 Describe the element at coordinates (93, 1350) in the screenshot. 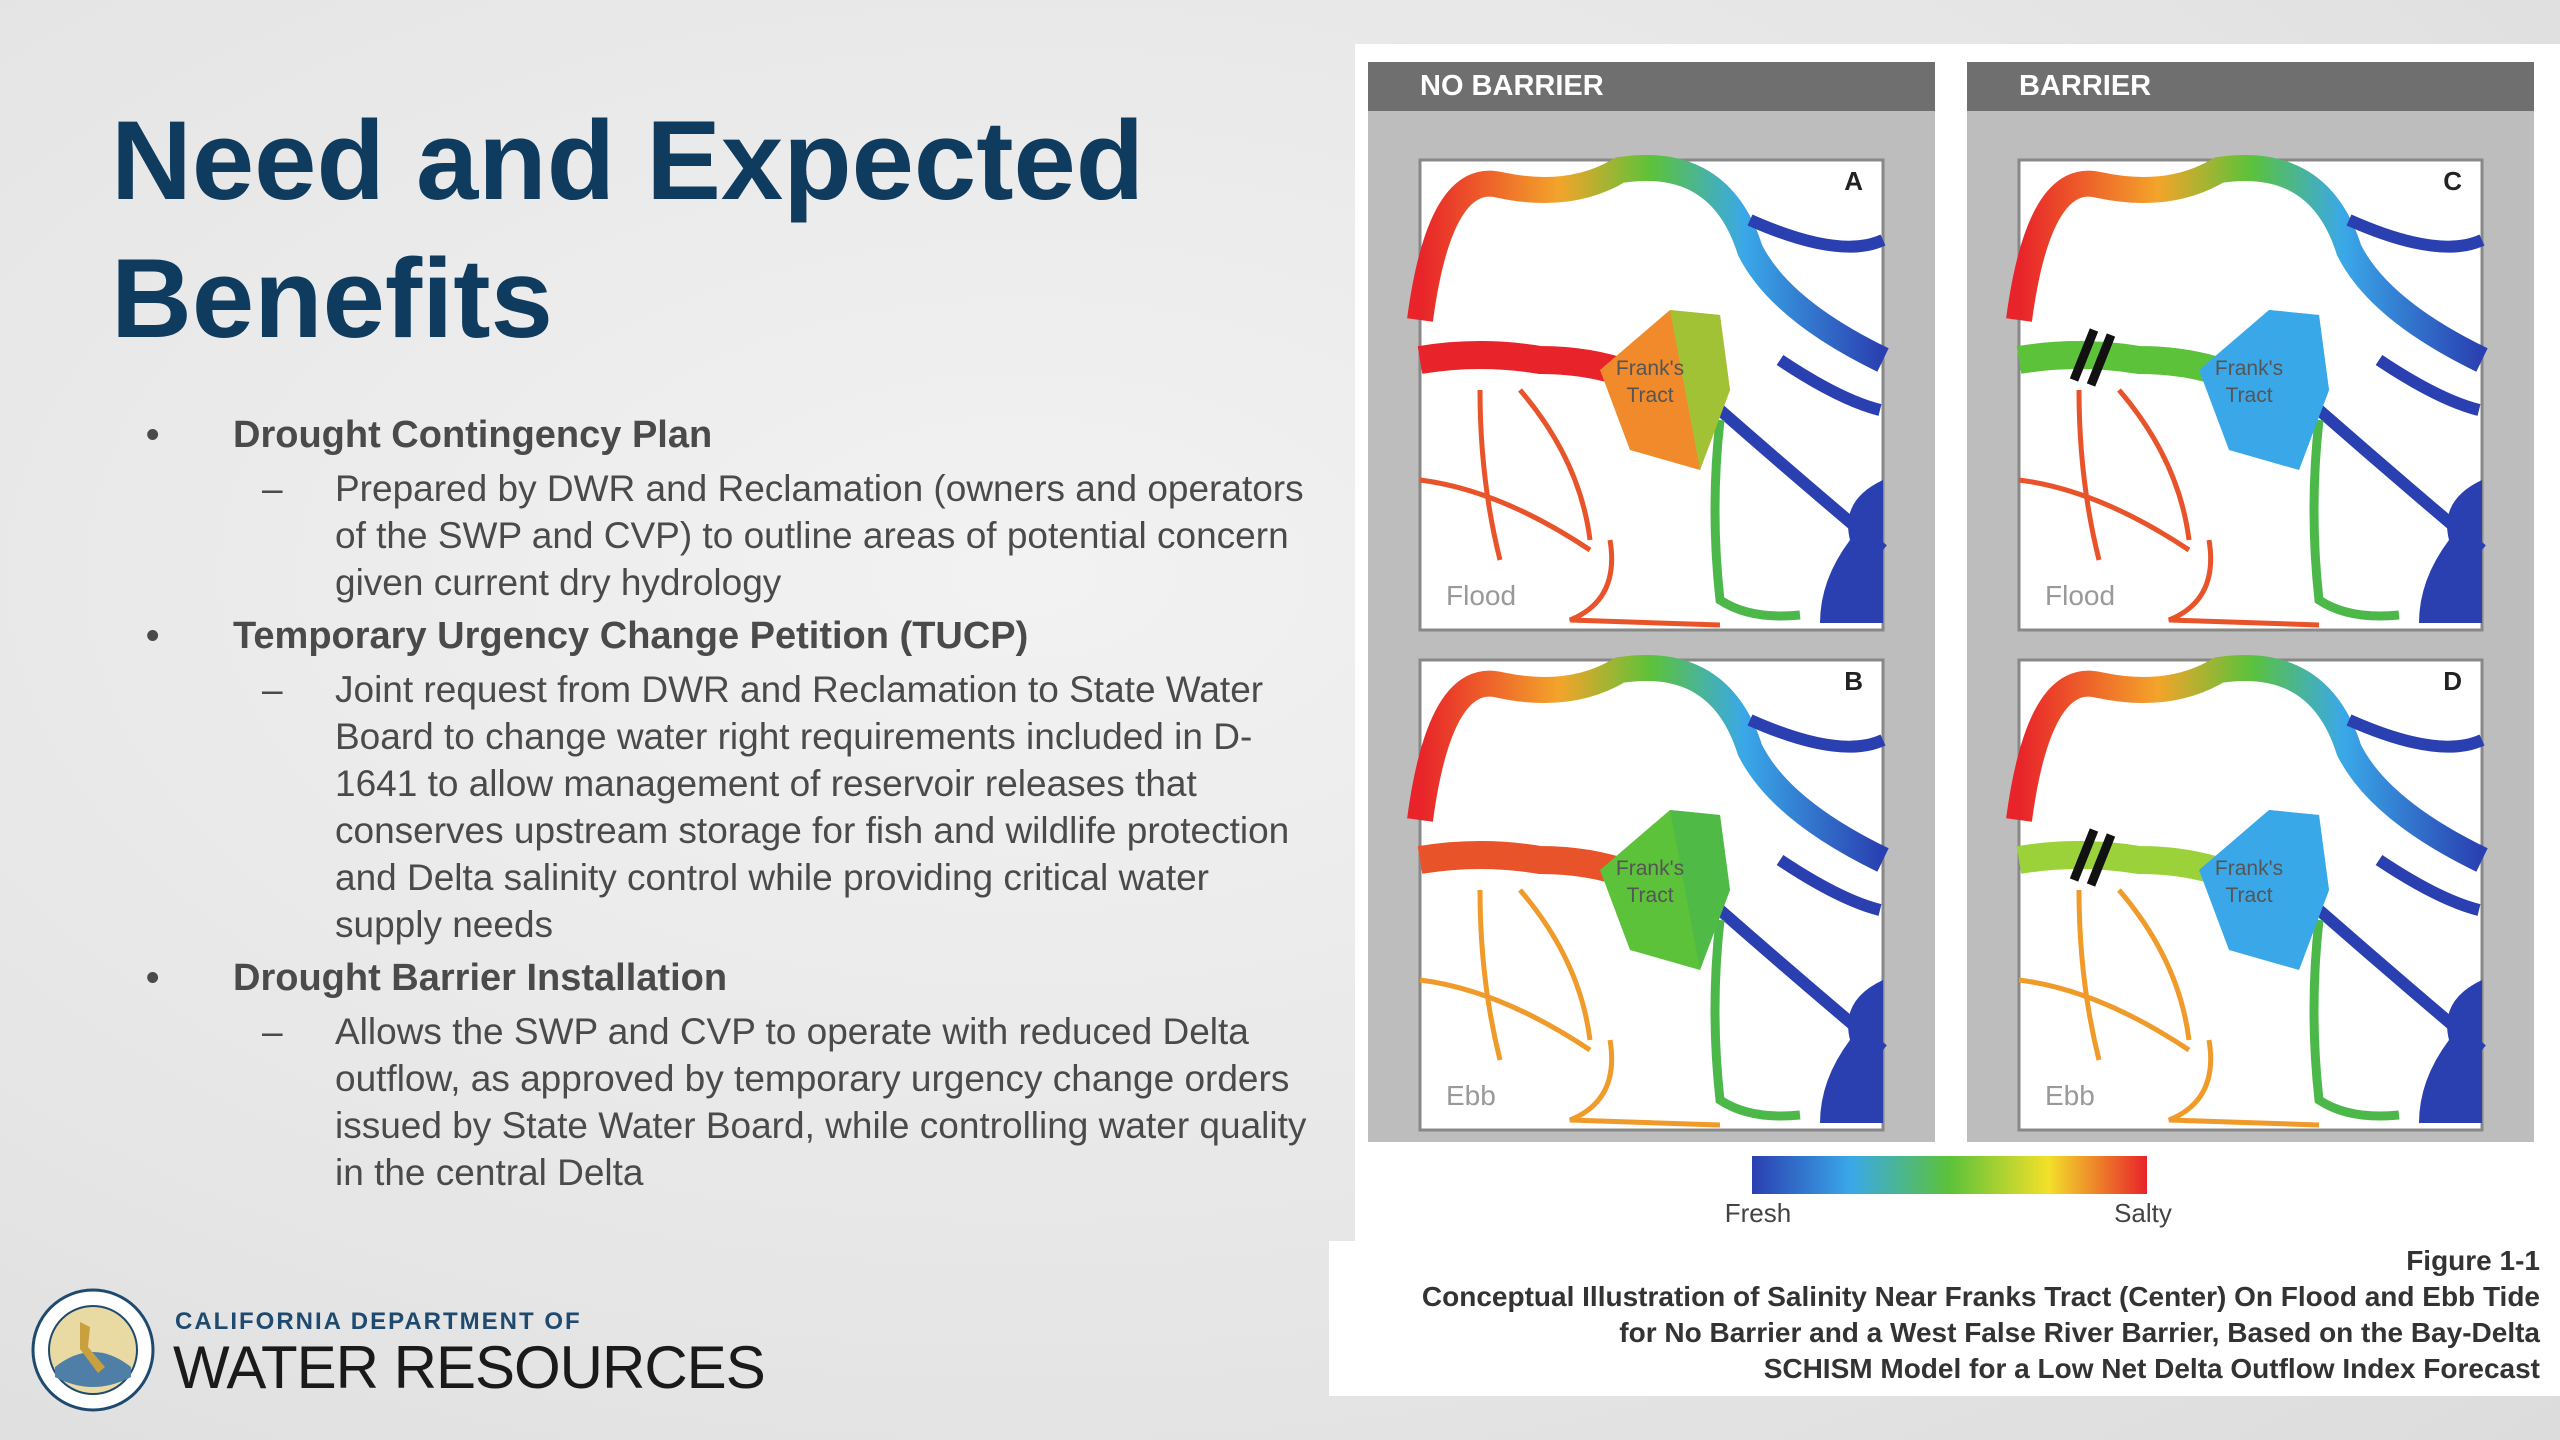

I see `logo-seal` at that location.